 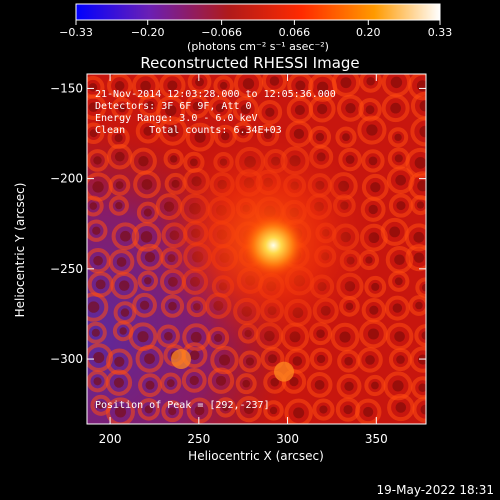 I want to click on y-tick-label: −300, so click(x=66, y=359).